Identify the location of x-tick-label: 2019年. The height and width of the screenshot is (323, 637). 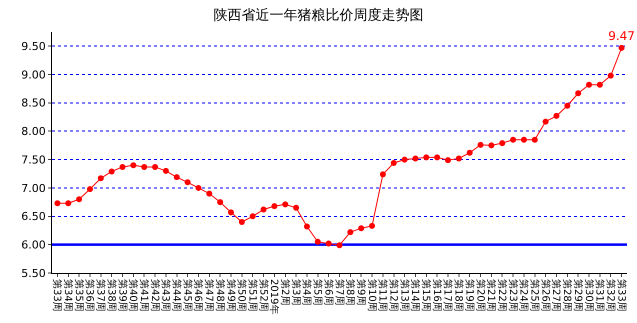
(274, 296).